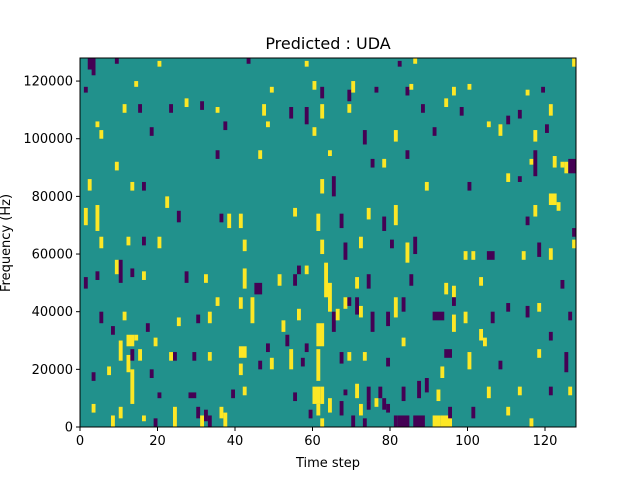 The height and width of the screenshot is (480, 640). Describe the element at coordinates (52, 255) in the screenshot. I see `y-tick-label: 60000` at that location.